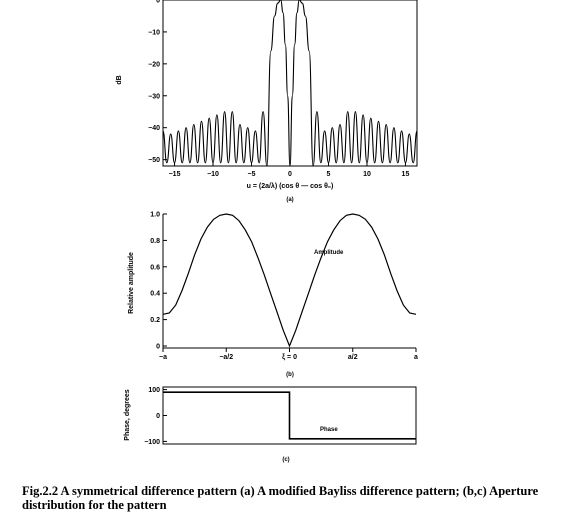  What do you see at coordinates (158, 347) in the screenshot?
I see `panel-b-y-tick-label: 0` at bounding box center [158, 347].